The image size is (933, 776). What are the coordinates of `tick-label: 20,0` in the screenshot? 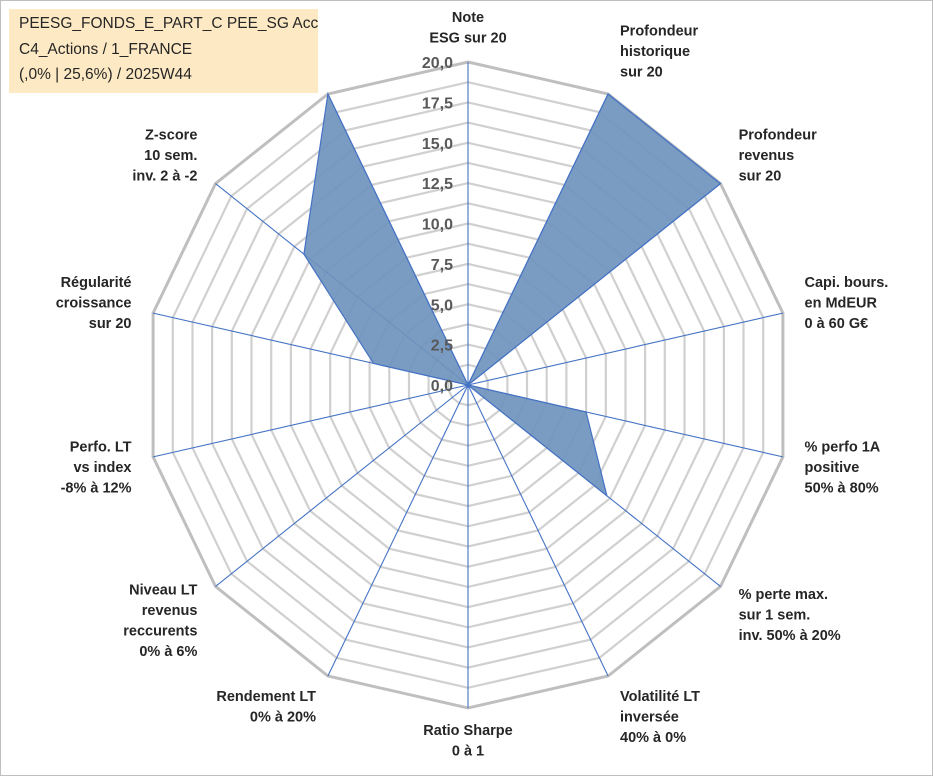 It's located at (437, 63).